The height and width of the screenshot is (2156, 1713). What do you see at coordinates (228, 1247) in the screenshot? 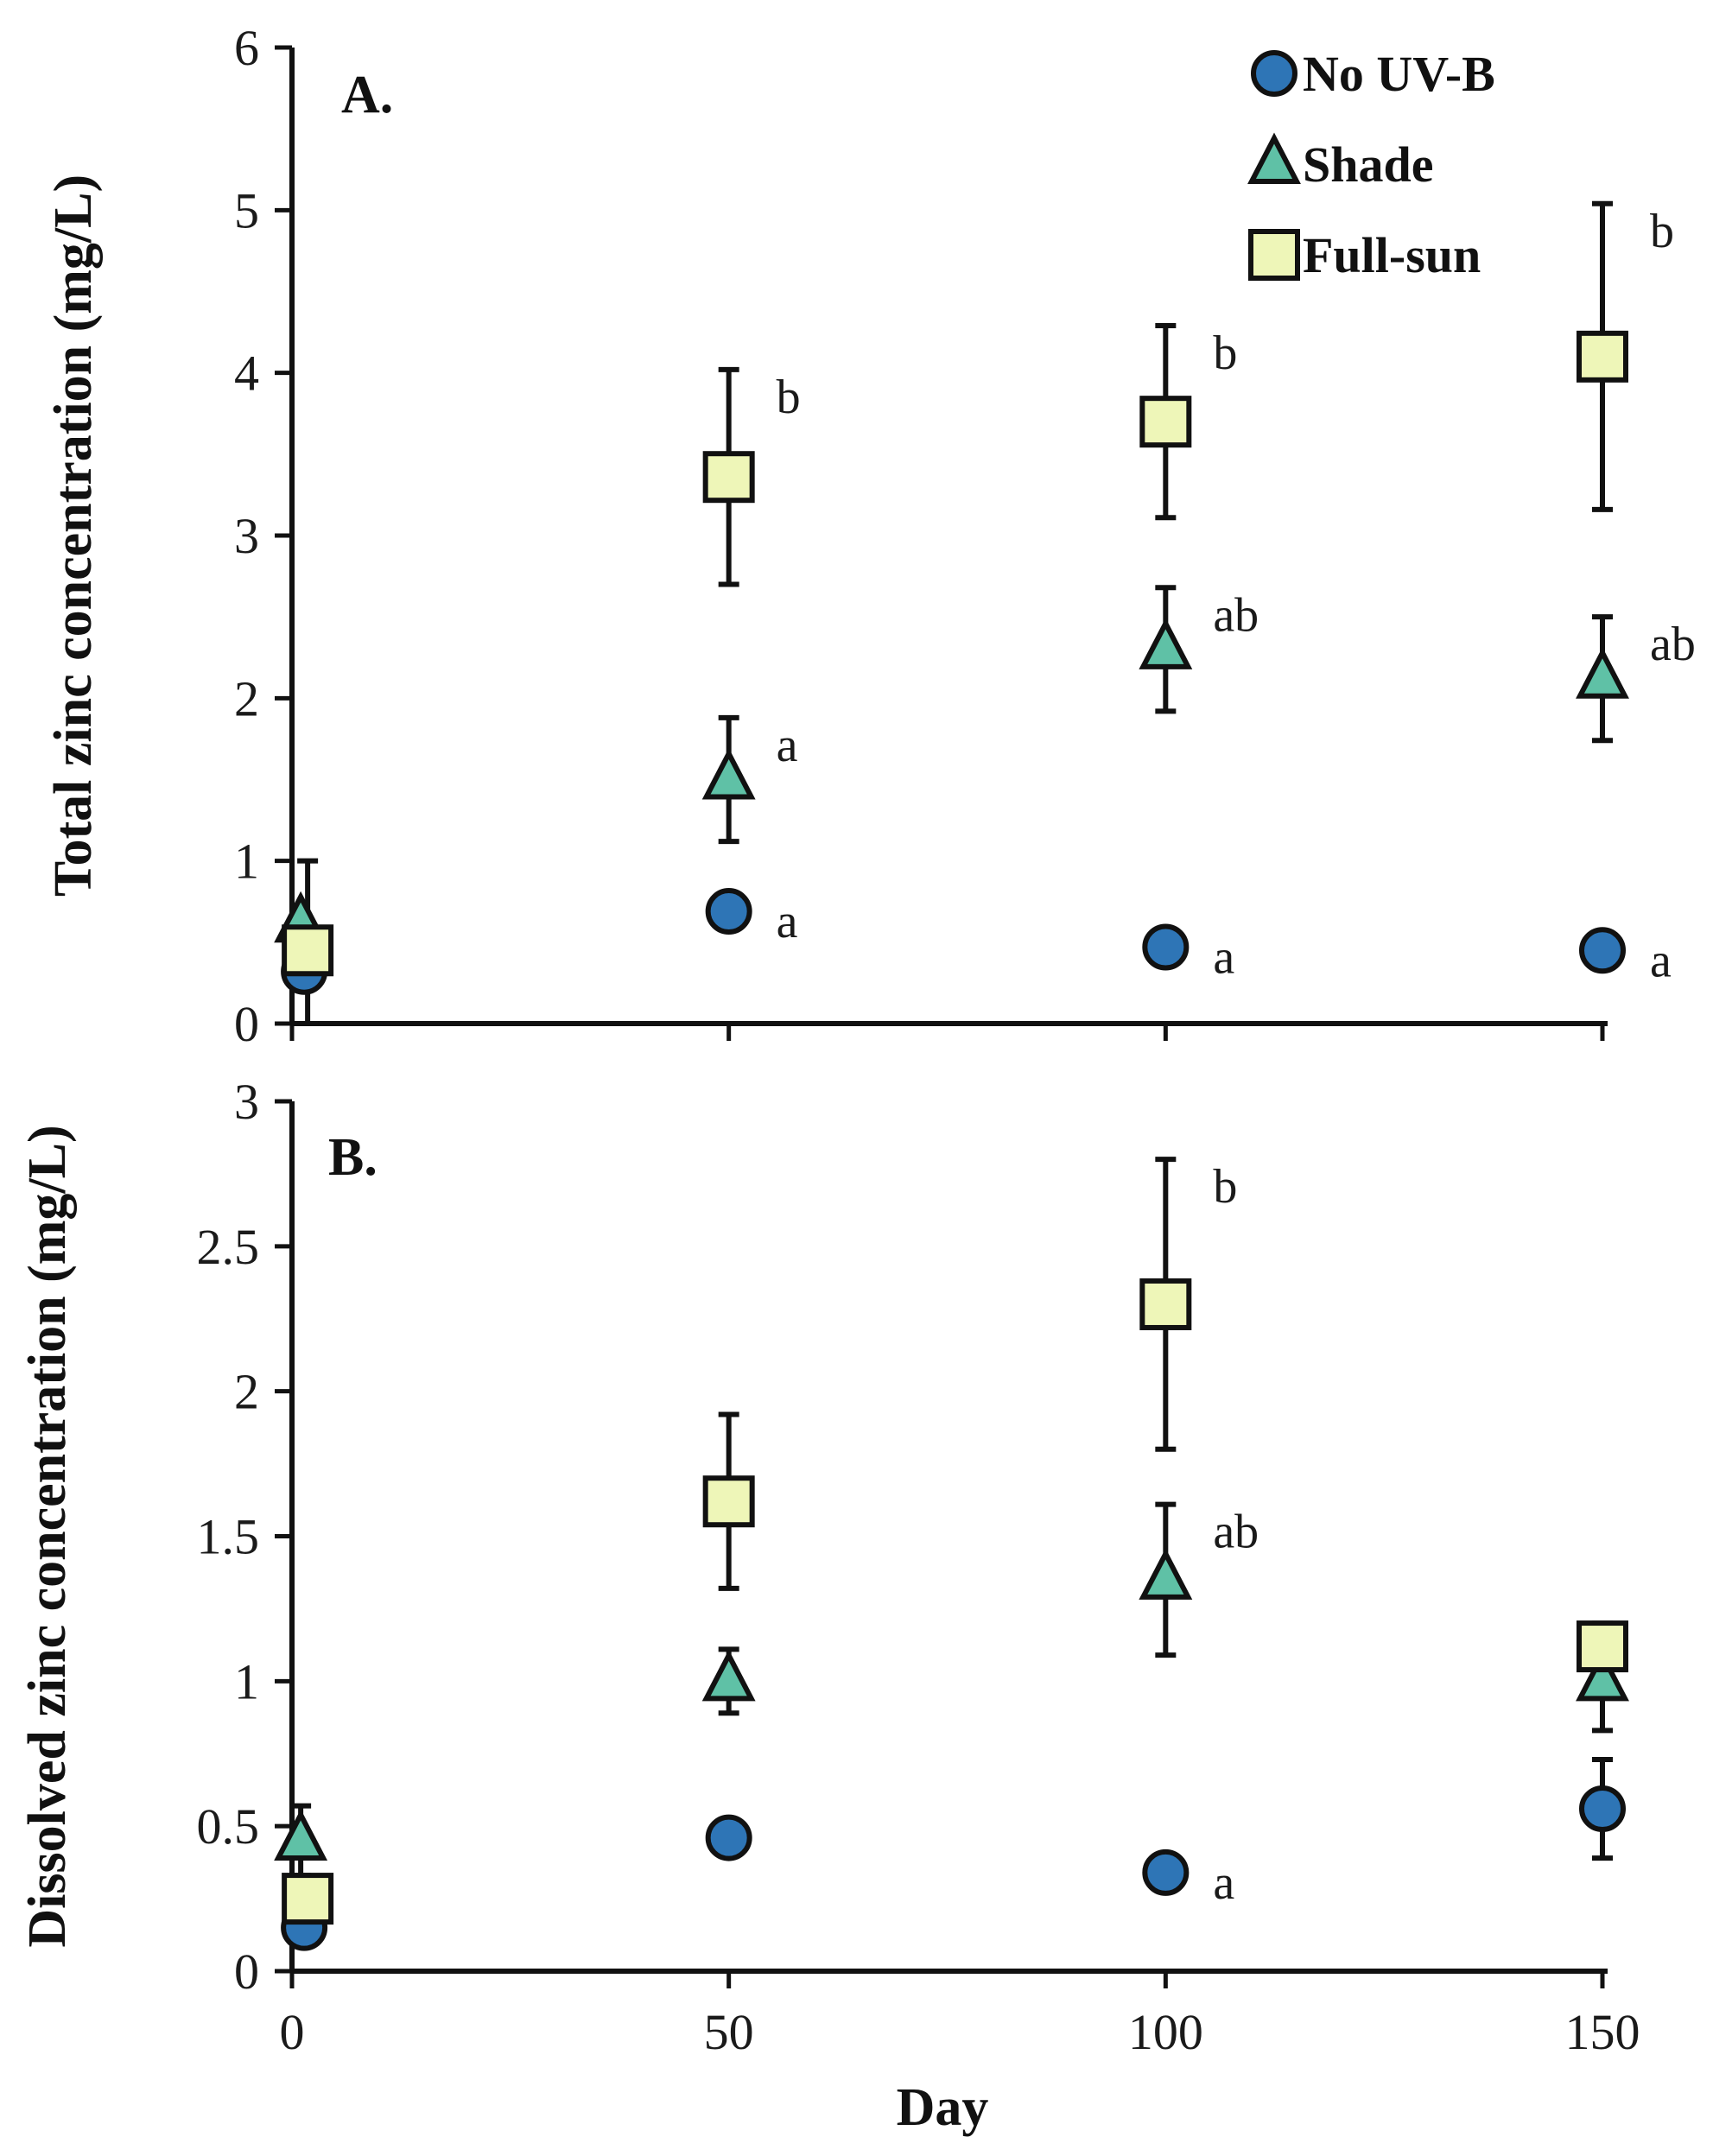
I see `y-tick-label: 2.5` at bounding box center [228, 1247].